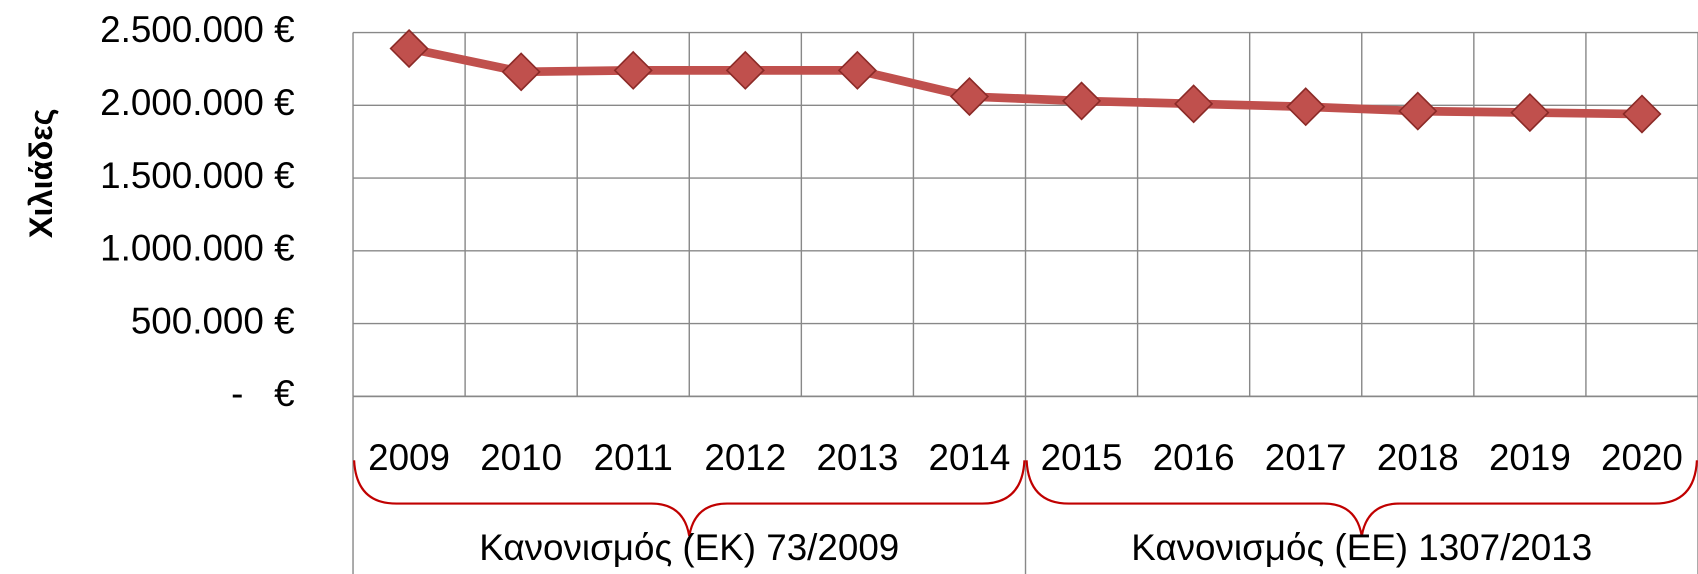  I want to click on y-tick-label: 2.000.000 €, so click(197, 102).